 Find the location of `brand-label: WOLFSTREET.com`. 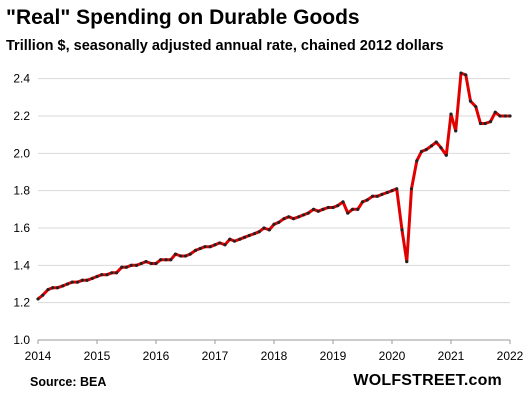

brand-label: WOLFSTREET.com is located at coordinates (427, 380).